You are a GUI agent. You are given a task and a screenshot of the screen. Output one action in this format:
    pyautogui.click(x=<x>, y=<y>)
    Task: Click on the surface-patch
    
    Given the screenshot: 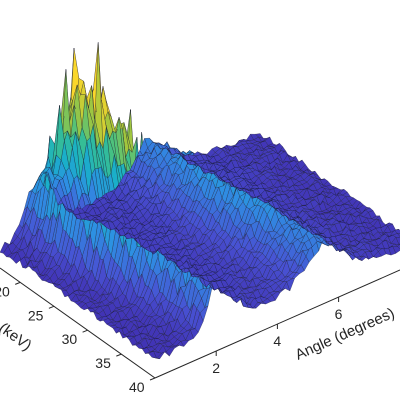 What is the action you would take?
    pyautogui.click(x=4, y=247)
    